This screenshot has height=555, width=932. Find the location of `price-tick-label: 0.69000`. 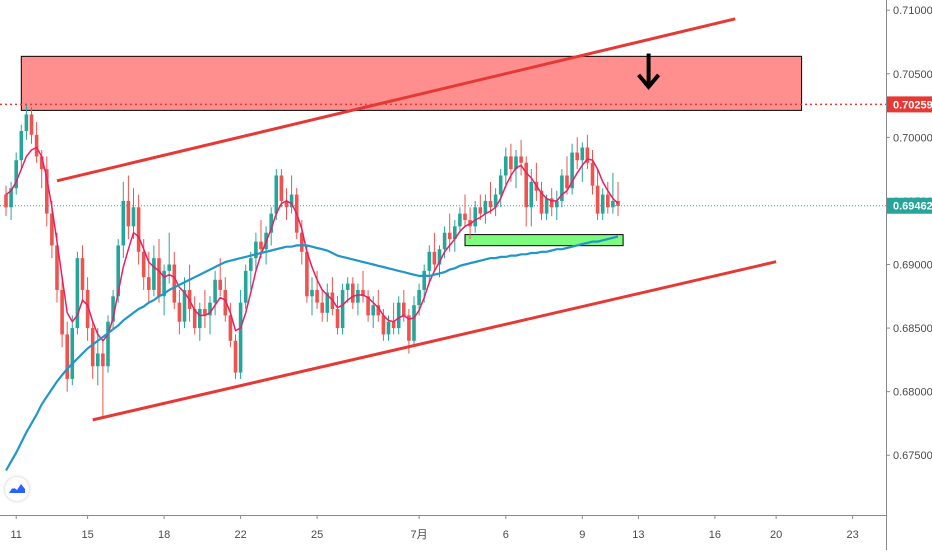

price-tick-label: 0.69000 is located at coordinates (912, 265).